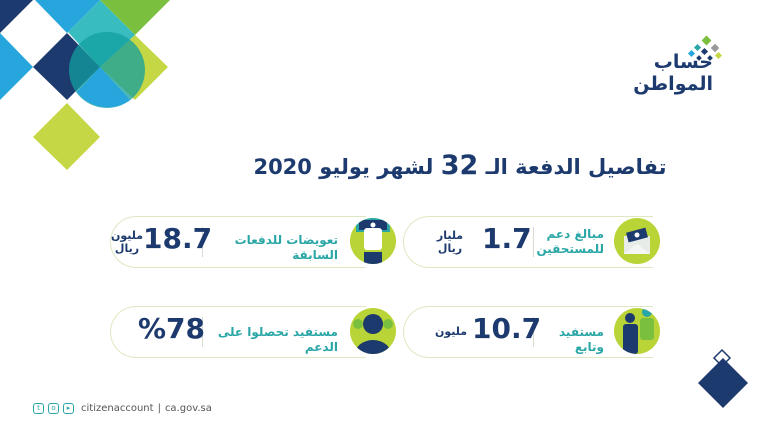 The width and height of the screenshot is (768, 432). I want to click on unit-top: مليار, so click(450, 235).